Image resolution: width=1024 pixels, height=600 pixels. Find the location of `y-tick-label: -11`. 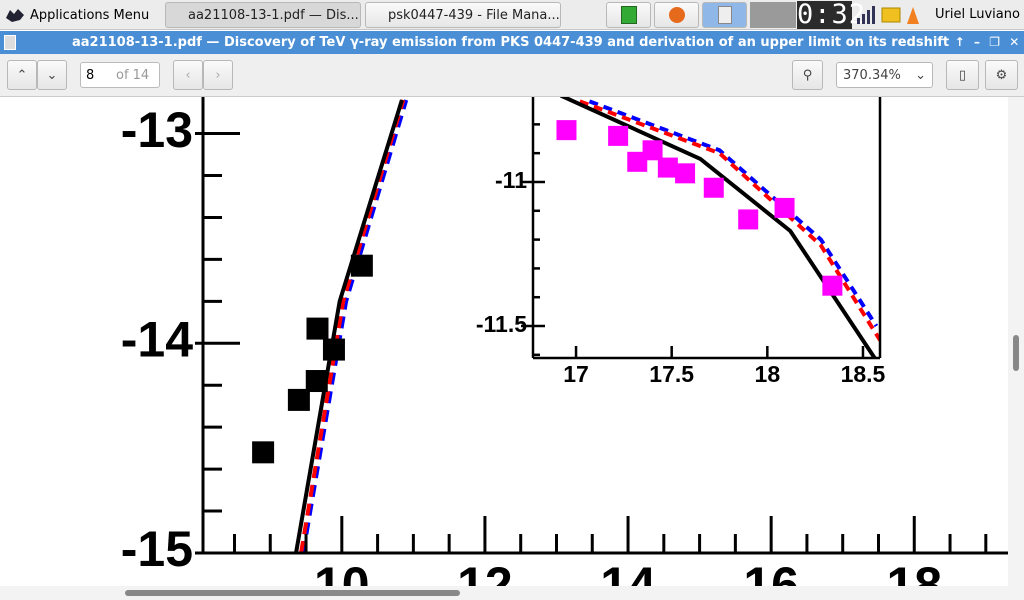

y-tick-label: -11 is located at coordinates (511, 180).